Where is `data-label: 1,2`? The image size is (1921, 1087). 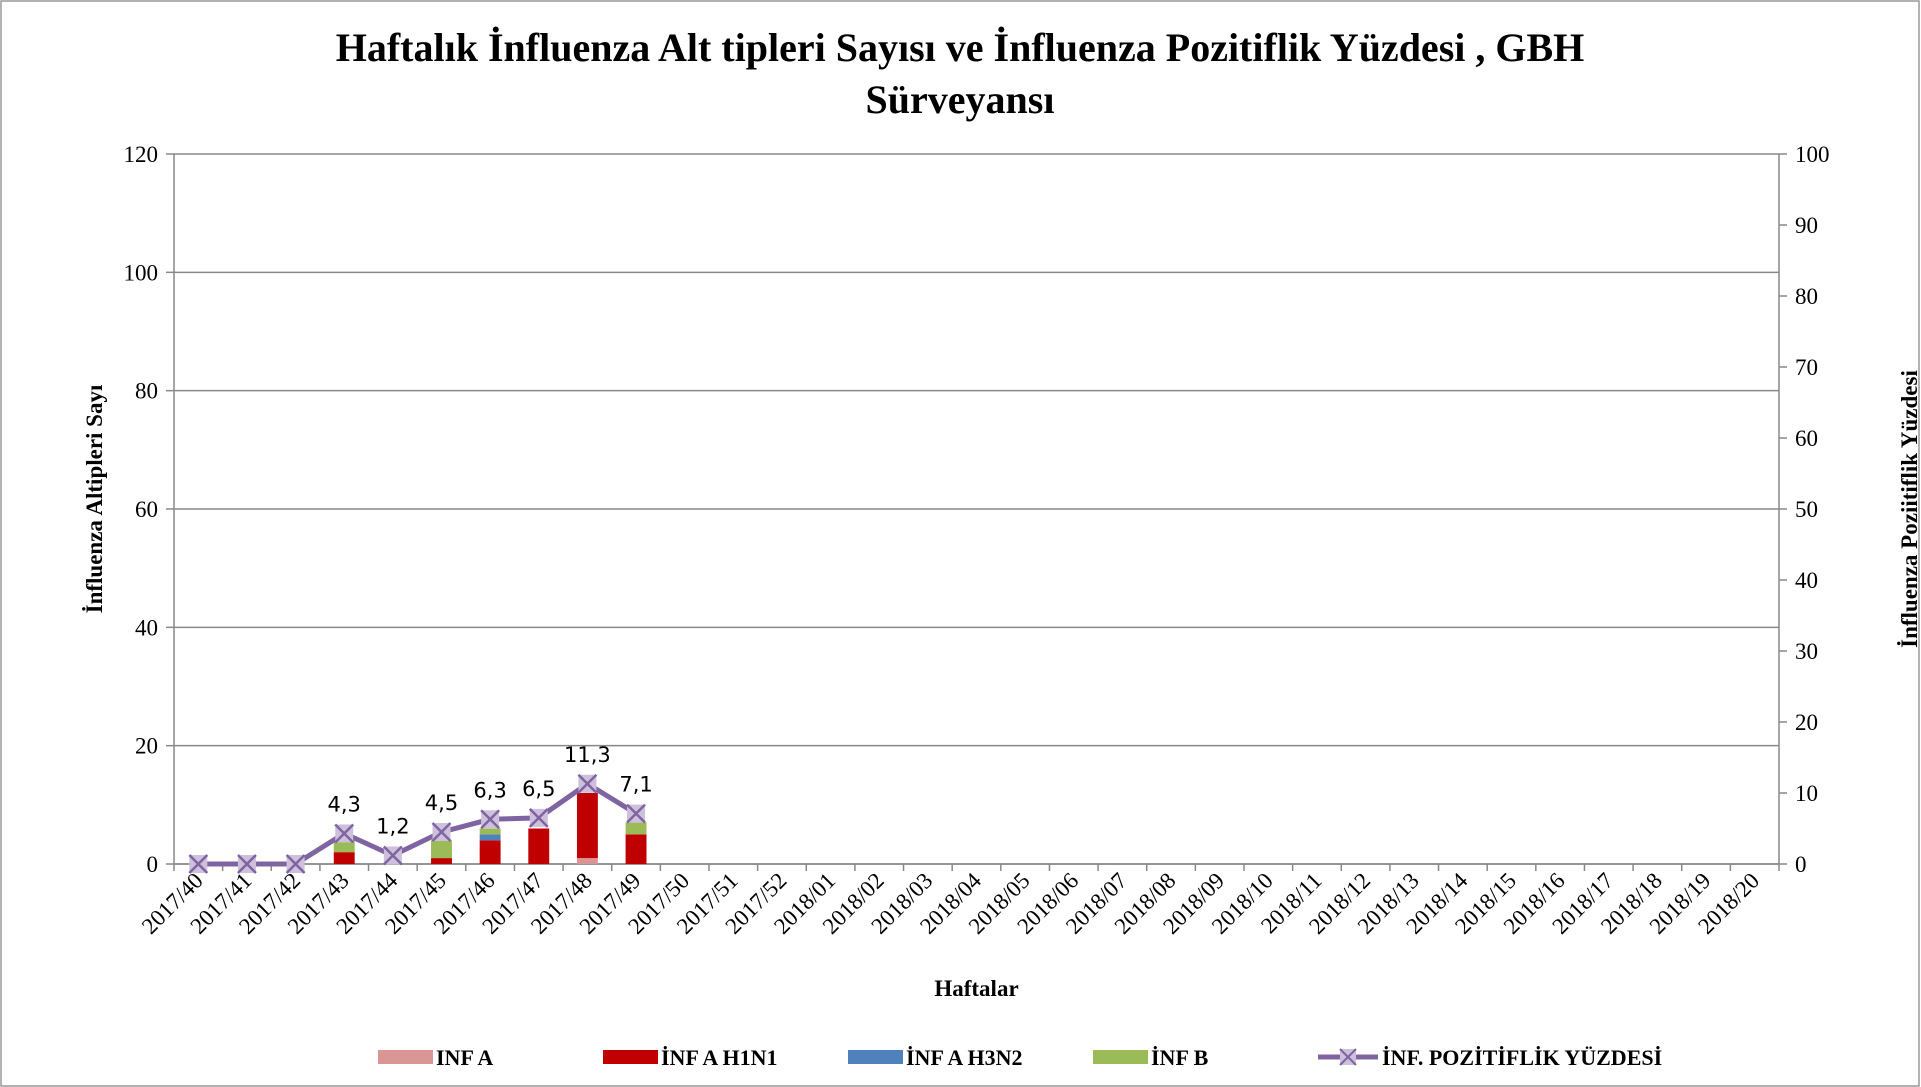
data-label: 1,2 is located at coordinates (392, 826).